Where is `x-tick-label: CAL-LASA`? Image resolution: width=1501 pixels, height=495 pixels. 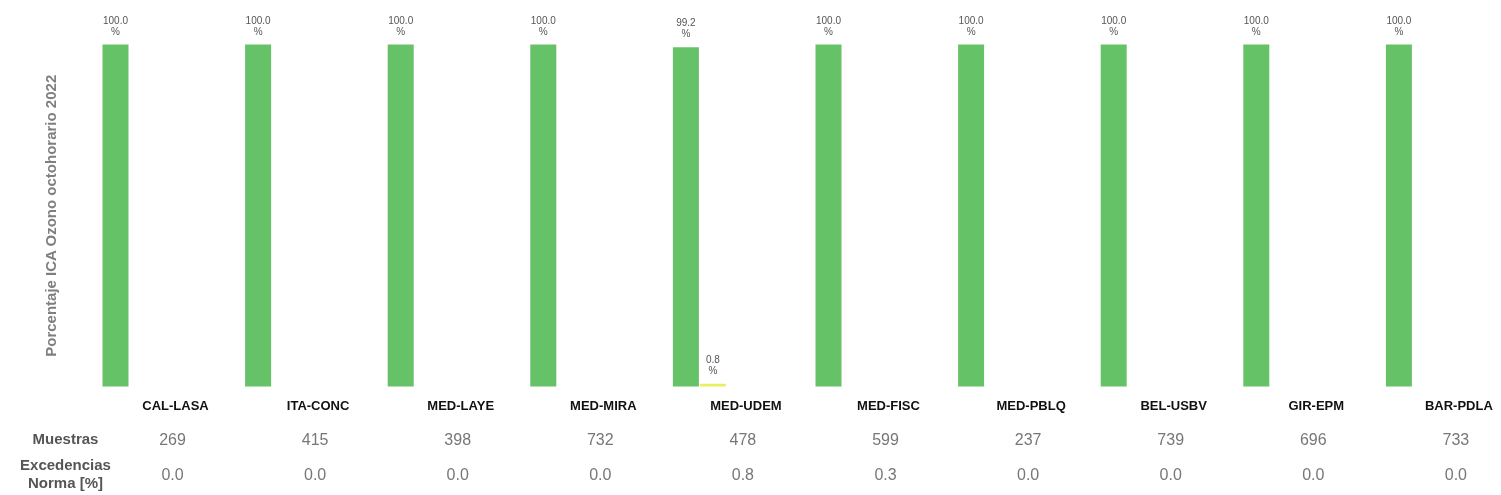
x-tick-label: CAL-LASA is located at coordinates (176, 405).